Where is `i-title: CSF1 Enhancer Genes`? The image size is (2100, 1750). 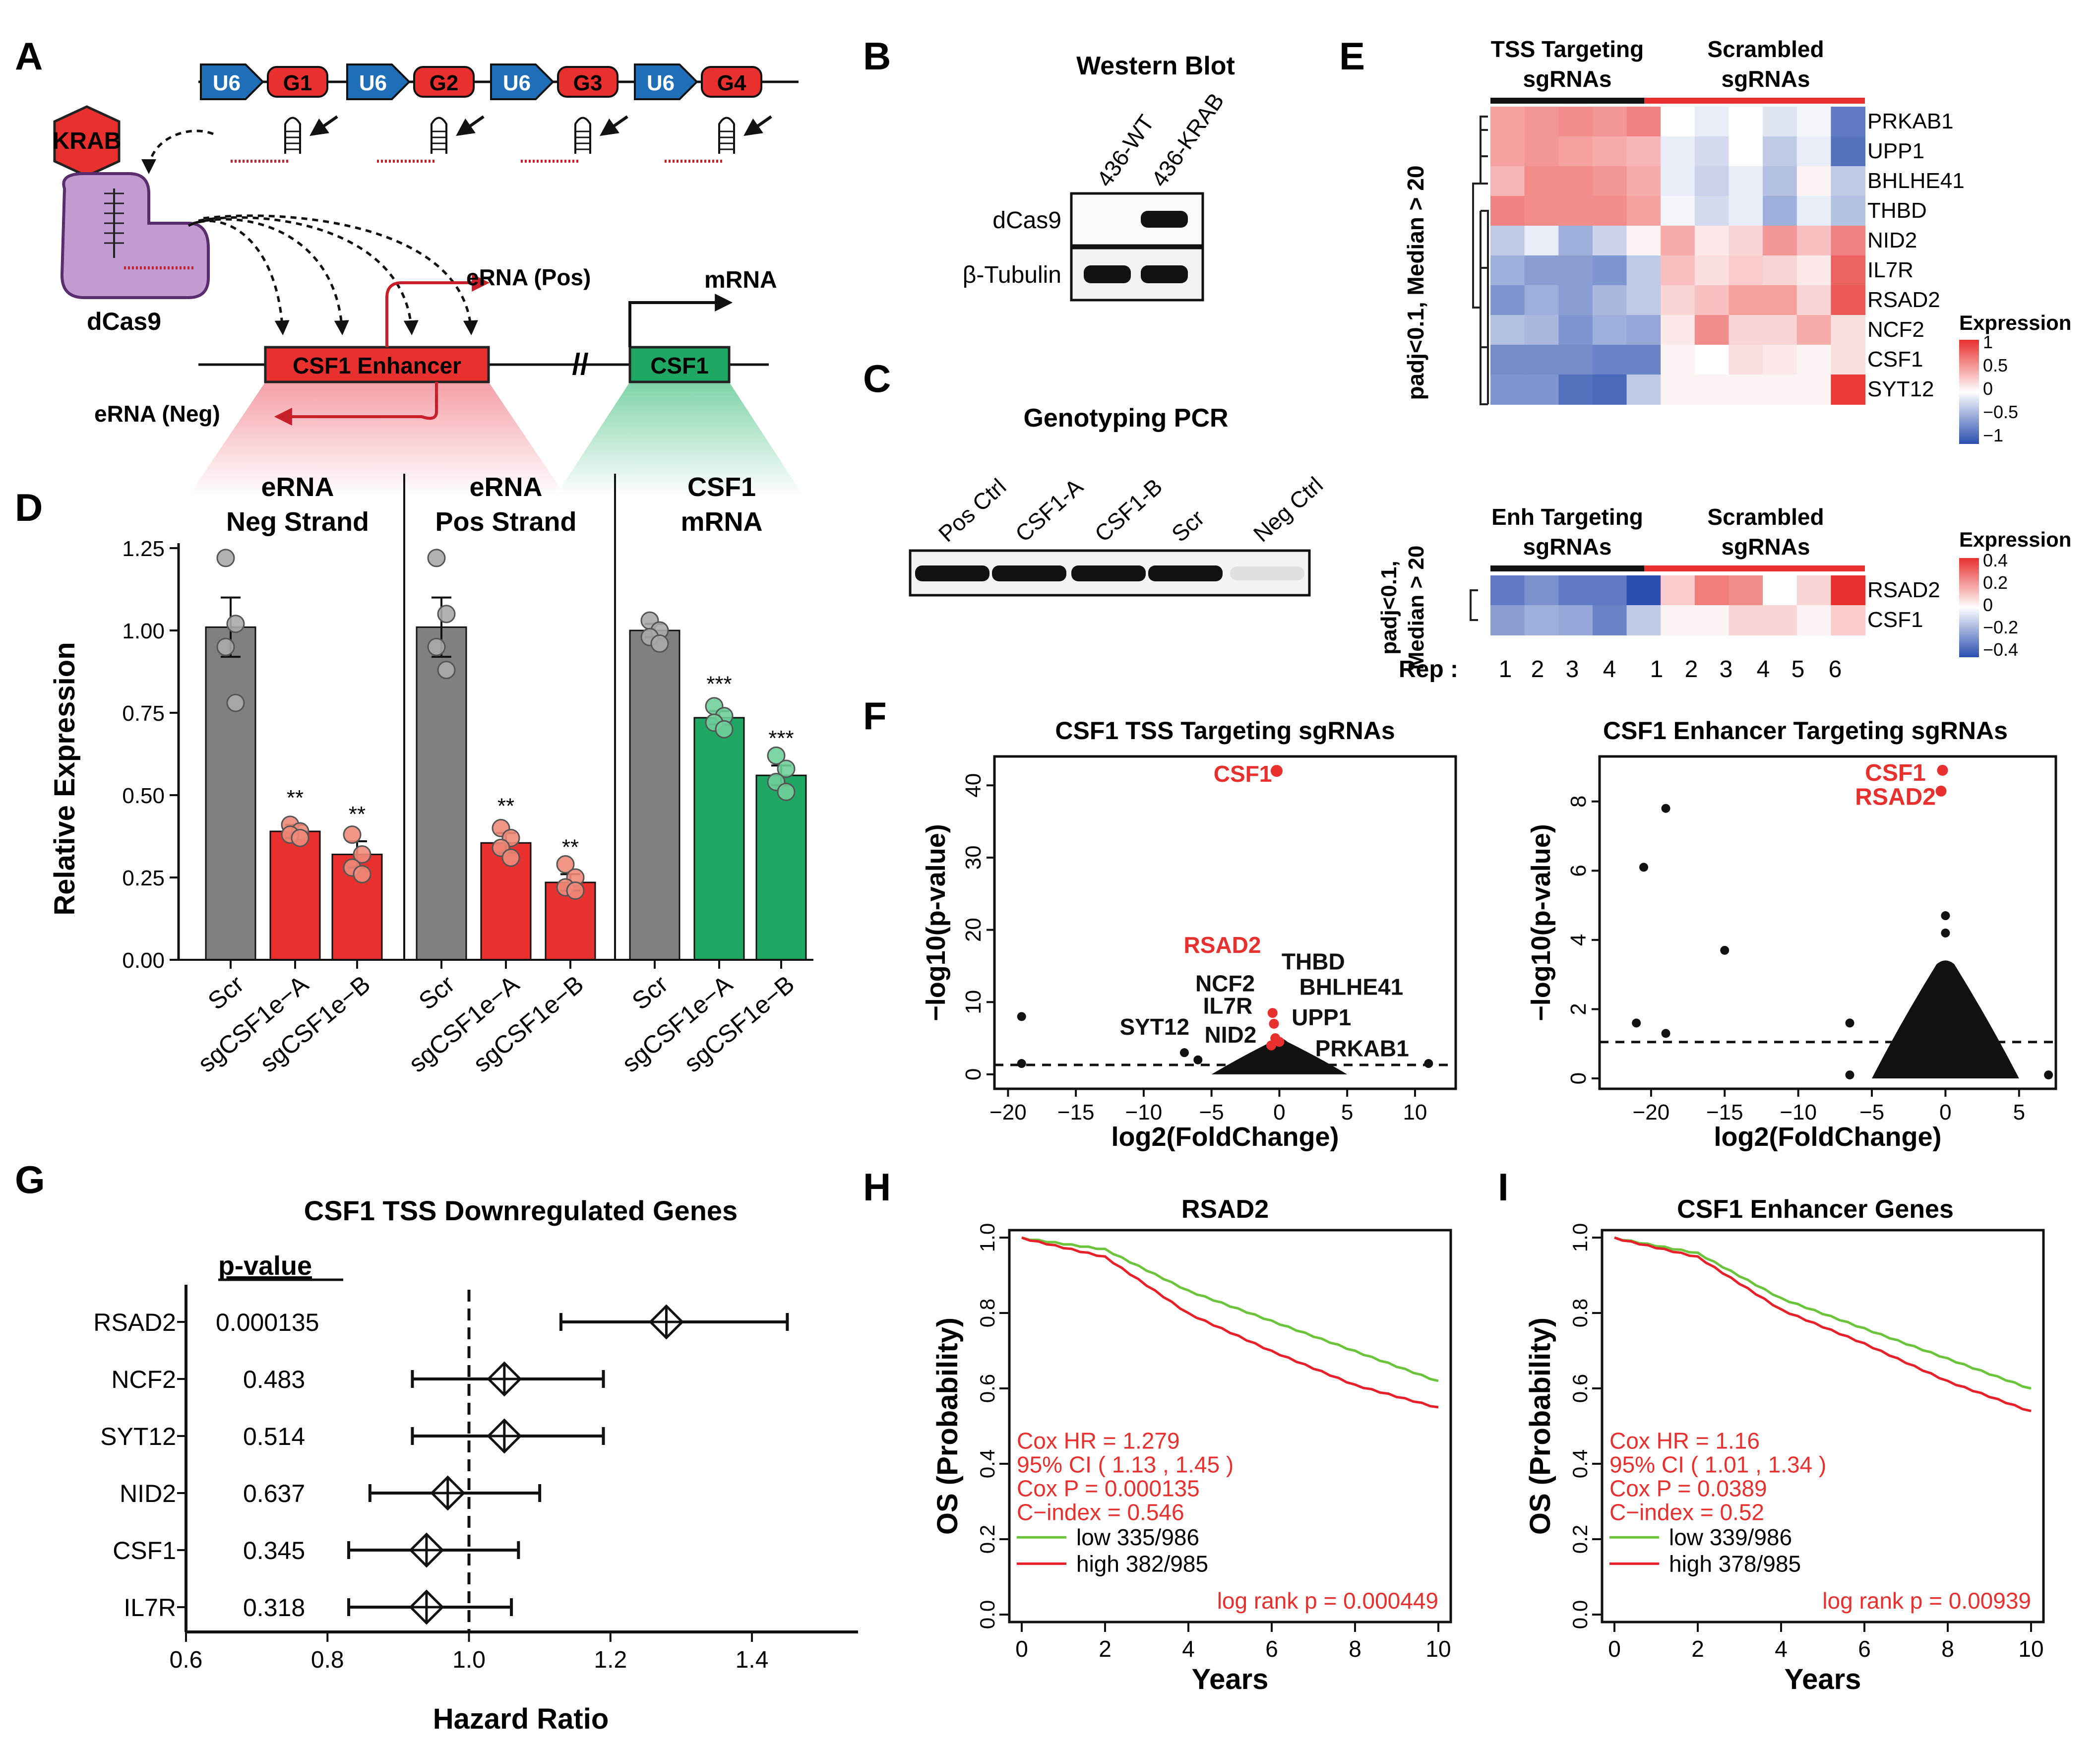 i-title: CSF1 Enhancer Genes is located at coordinates (1815, 1209).